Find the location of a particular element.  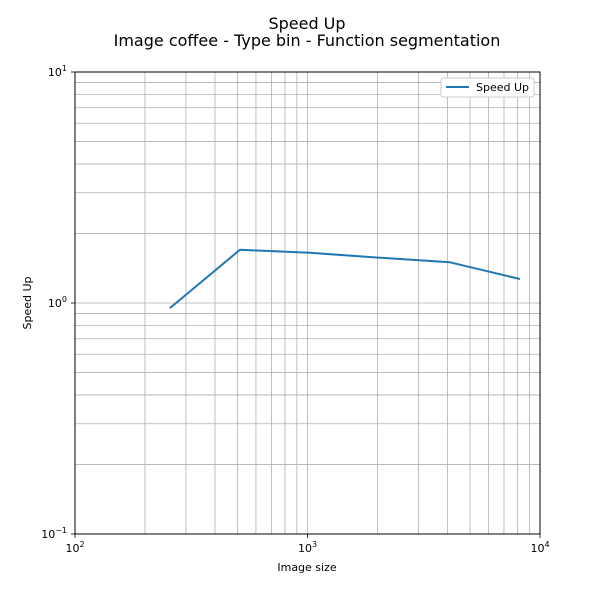

y-tick-label: 10⁰ is located at coordinates (57, 302).